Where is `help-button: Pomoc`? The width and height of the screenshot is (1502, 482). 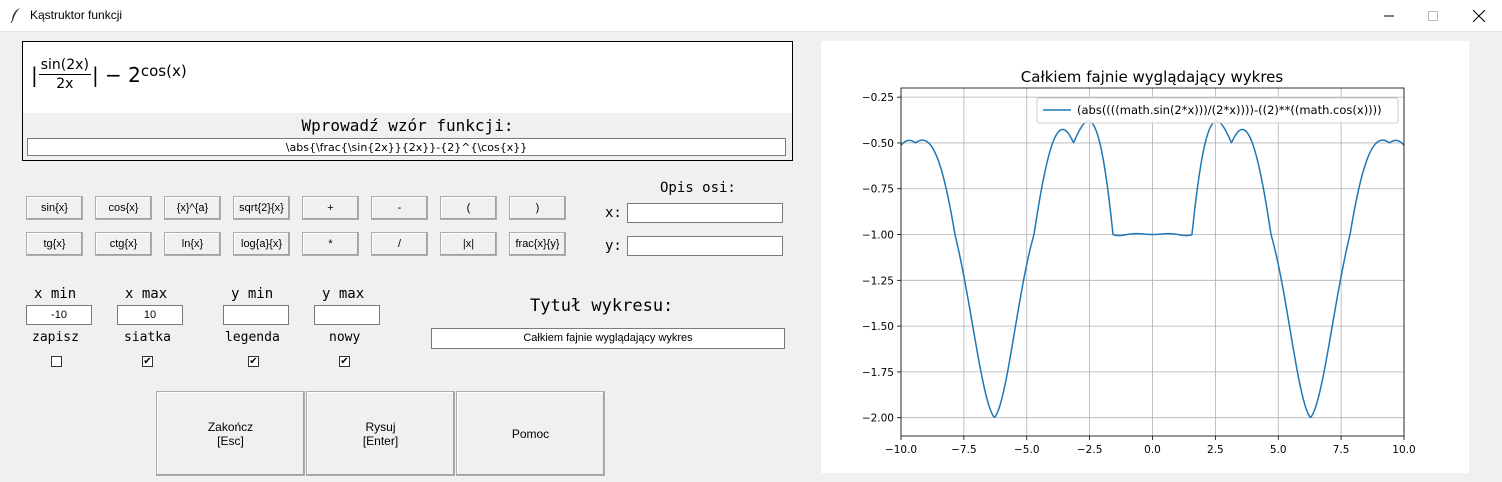
help-button: Pomoc is located at coordinates (530, 433).